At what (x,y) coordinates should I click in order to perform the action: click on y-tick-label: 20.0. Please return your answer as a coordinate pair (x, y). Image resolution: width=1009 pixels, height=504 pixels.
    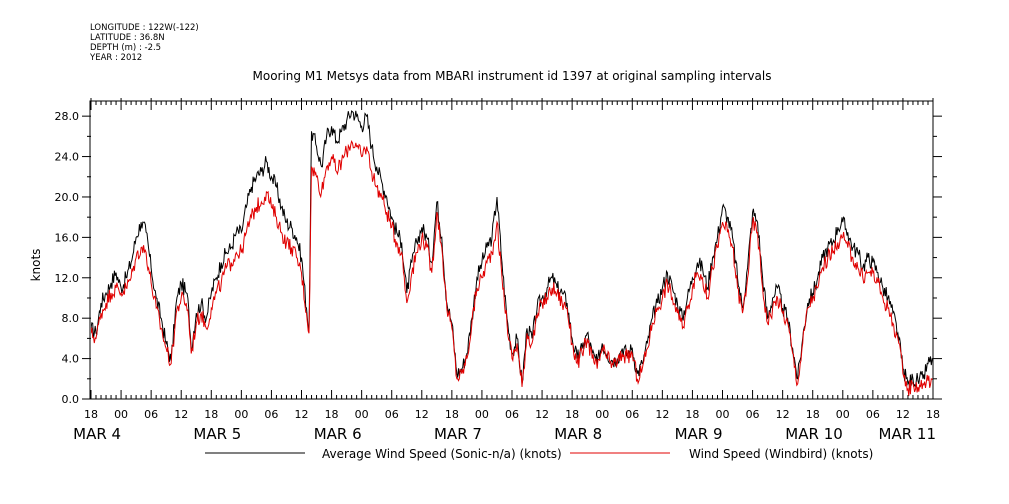
    Looking at the image, I should click on (67, 197).